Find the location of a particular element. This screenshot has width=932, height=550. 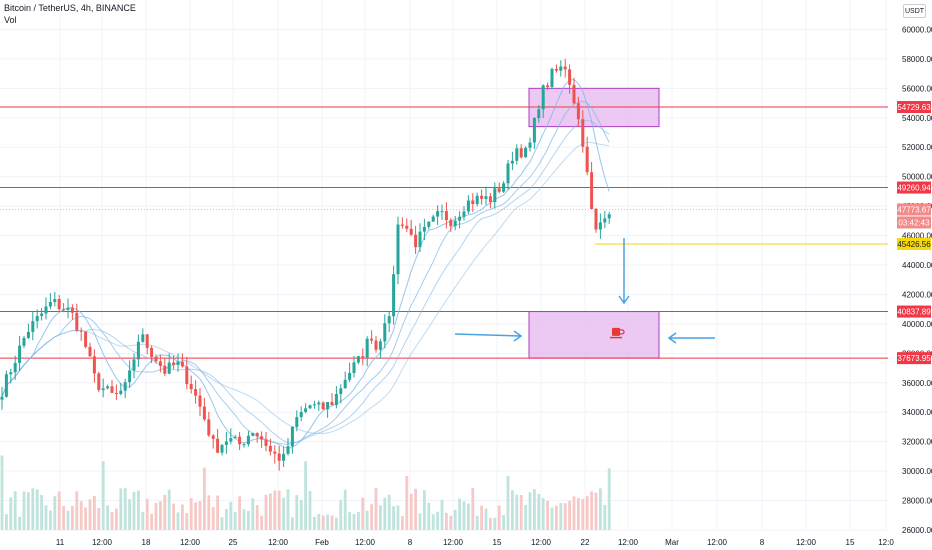

level-badge-bg is located at coordinates (914, 358).